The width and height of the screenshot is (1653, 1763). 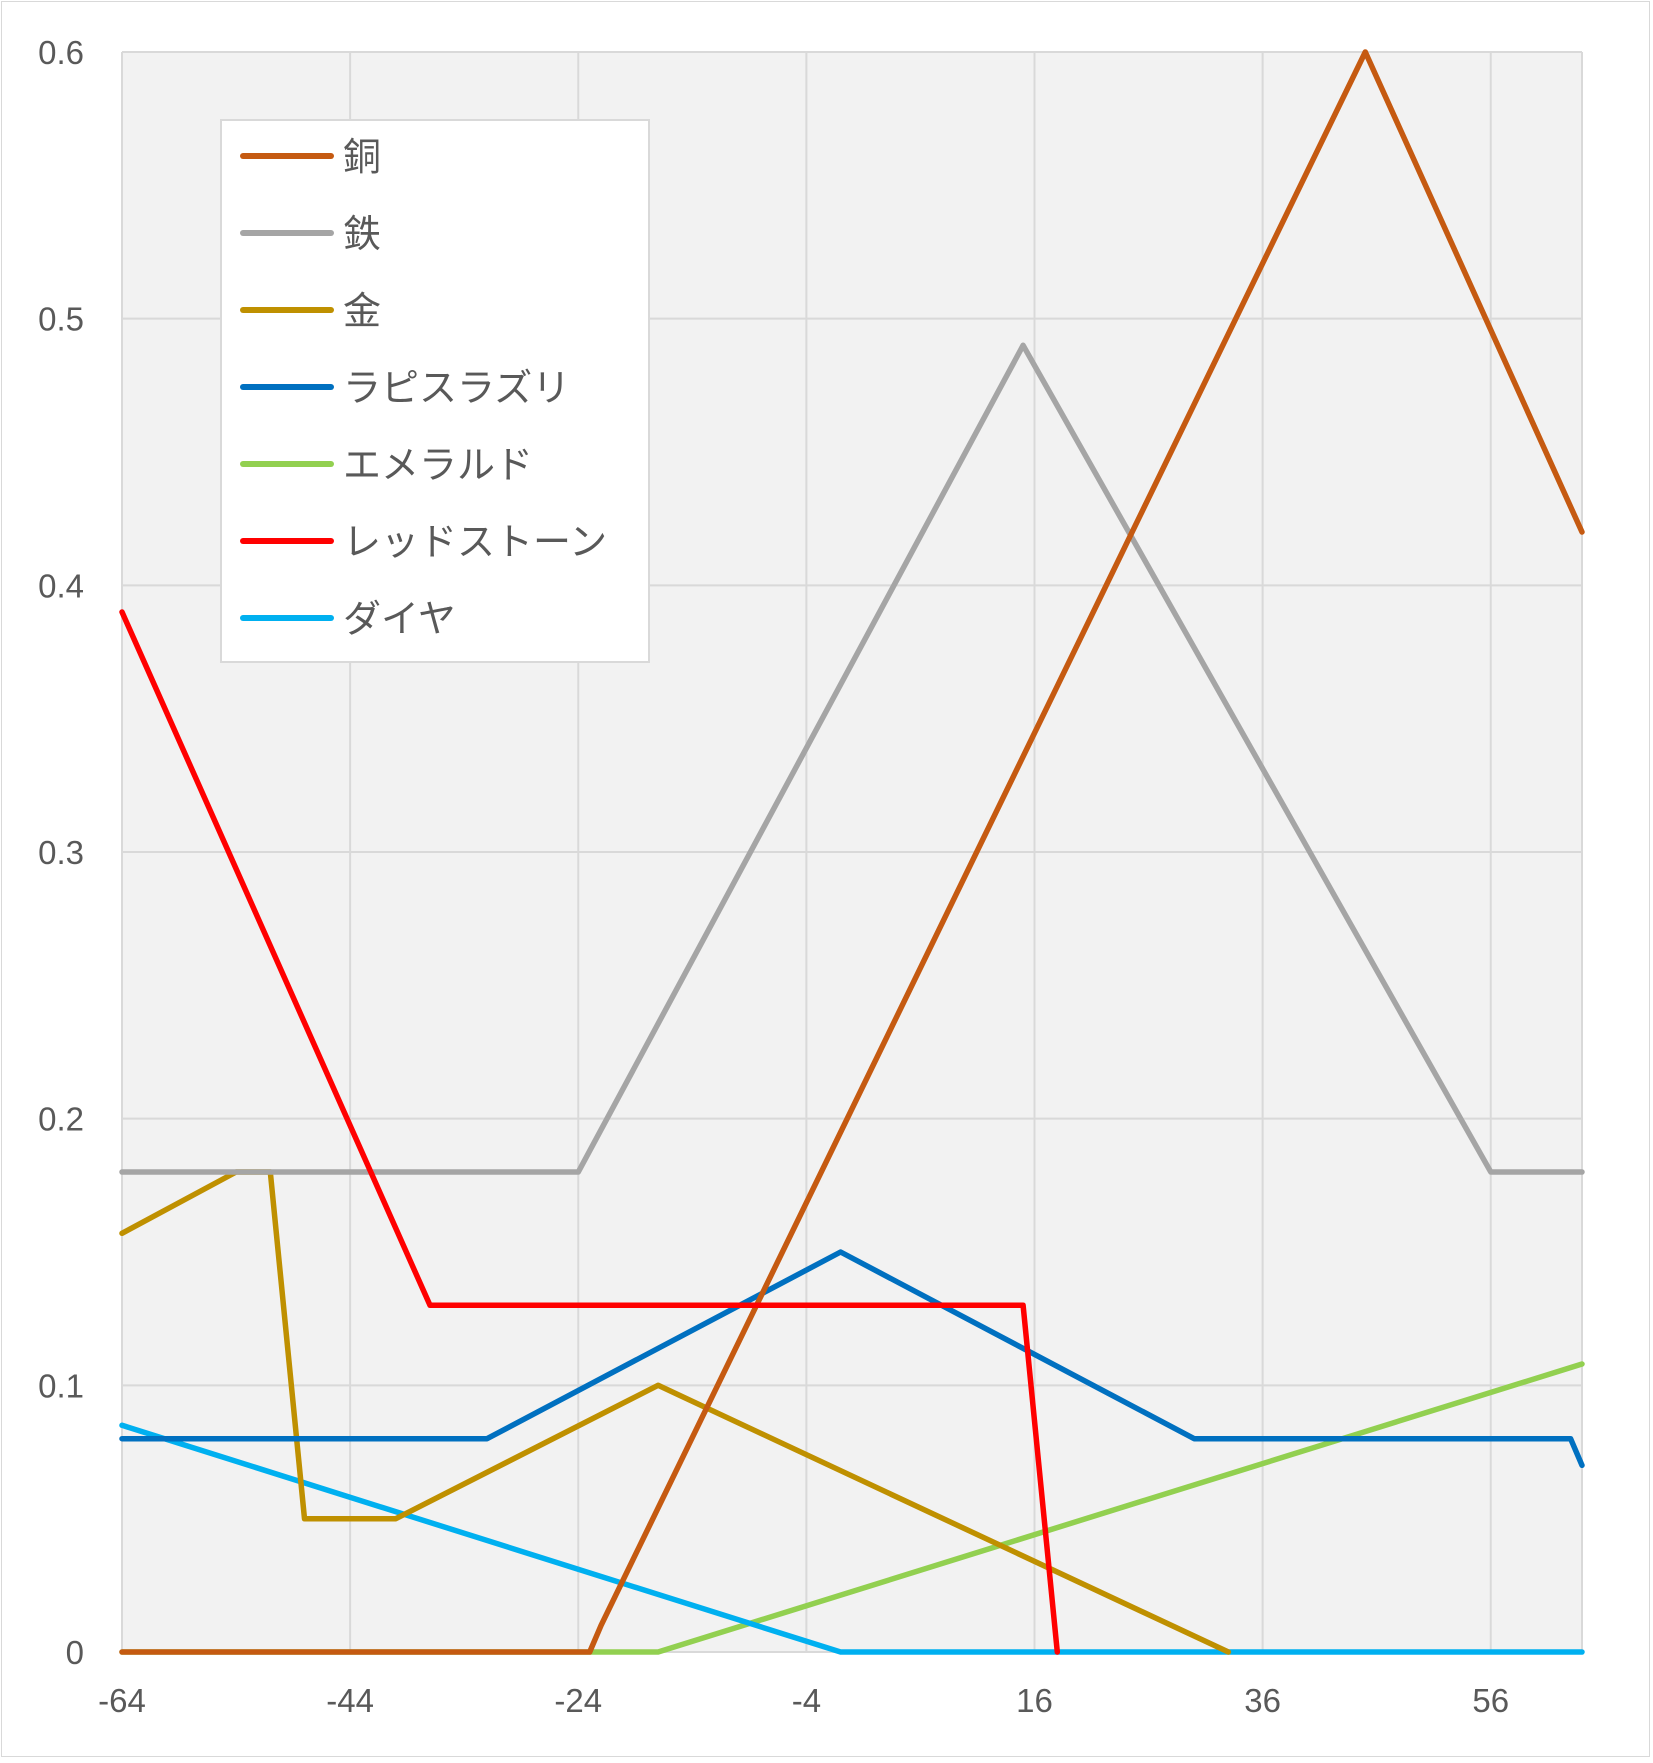 What do you see at coordinates (438, 465) in the screenshot?
I see `legend-label: エメラルド` at bounding box center [438, 465].